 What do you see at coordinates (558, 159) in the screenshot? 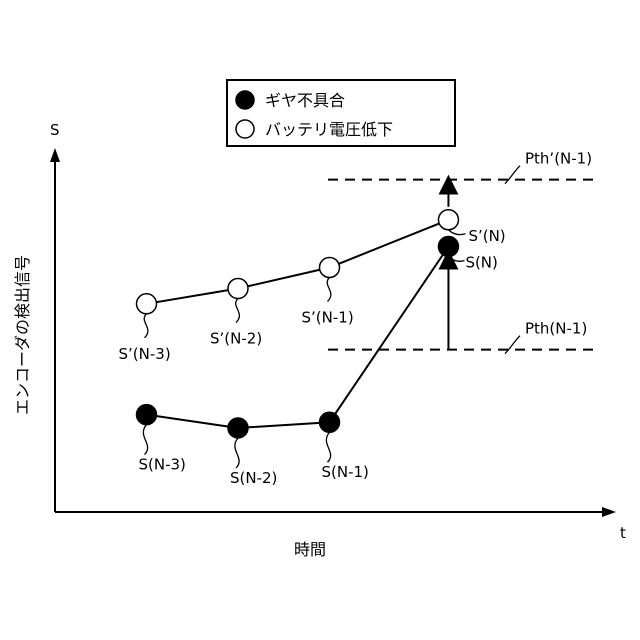
I see `threshold-label: Pth’(N-1)` at bounding box center [558, 159].